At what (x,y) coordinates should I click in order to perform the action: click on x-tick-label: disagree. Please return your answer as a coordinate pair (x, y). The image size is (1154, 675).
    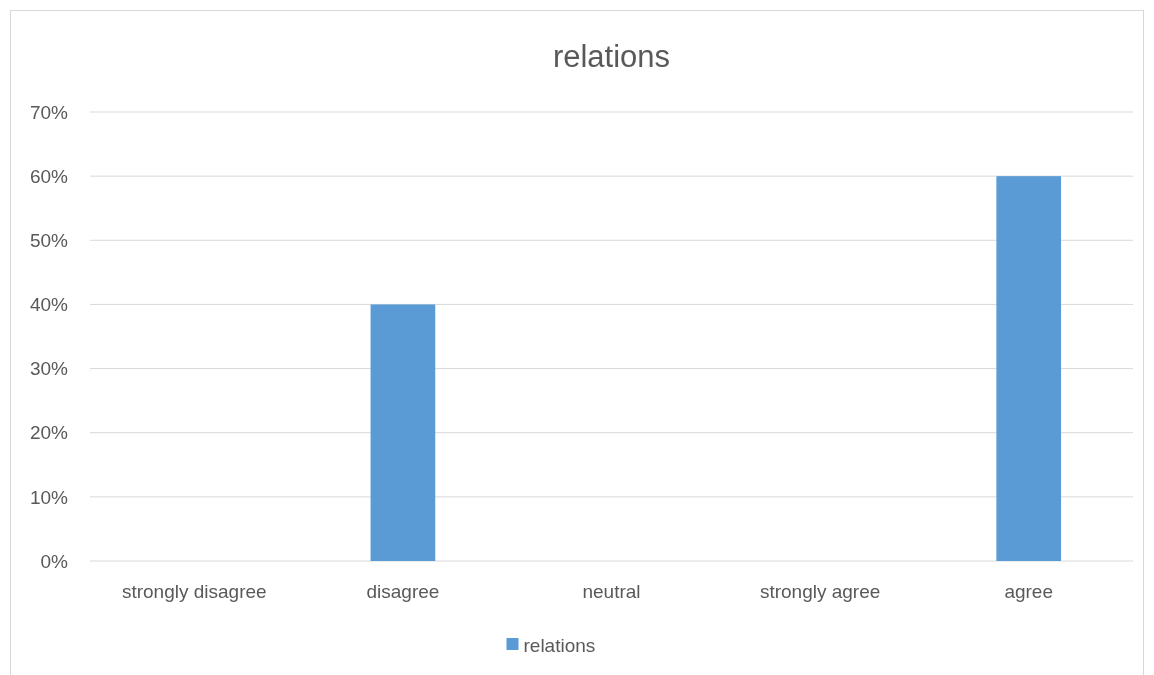
    Looking at the image, I should click on (403, 591).